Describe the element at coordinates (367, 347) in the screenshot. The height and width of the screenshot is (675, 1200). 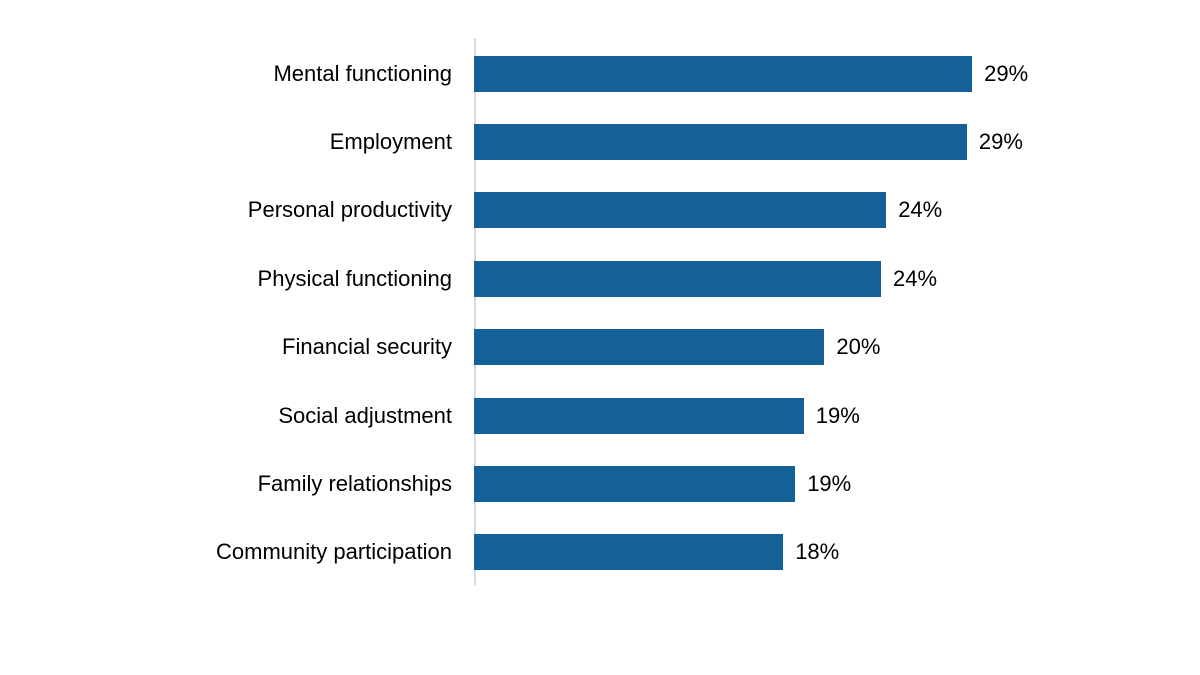
I see `category-label: Financial security` at that location.